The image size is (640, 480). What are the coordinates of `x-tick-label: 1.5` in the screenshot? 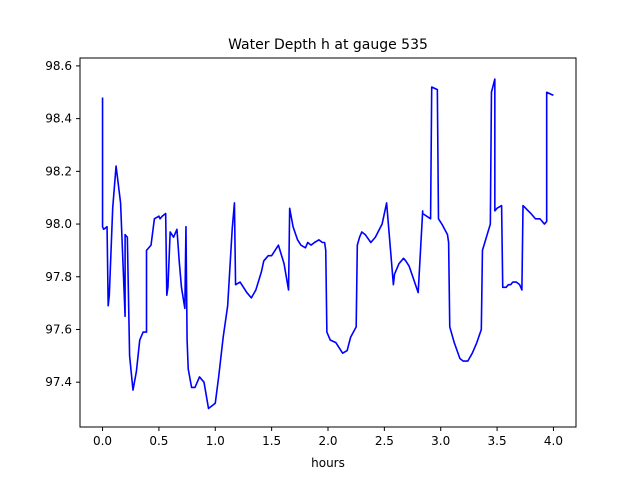 It's located at (271, 441).